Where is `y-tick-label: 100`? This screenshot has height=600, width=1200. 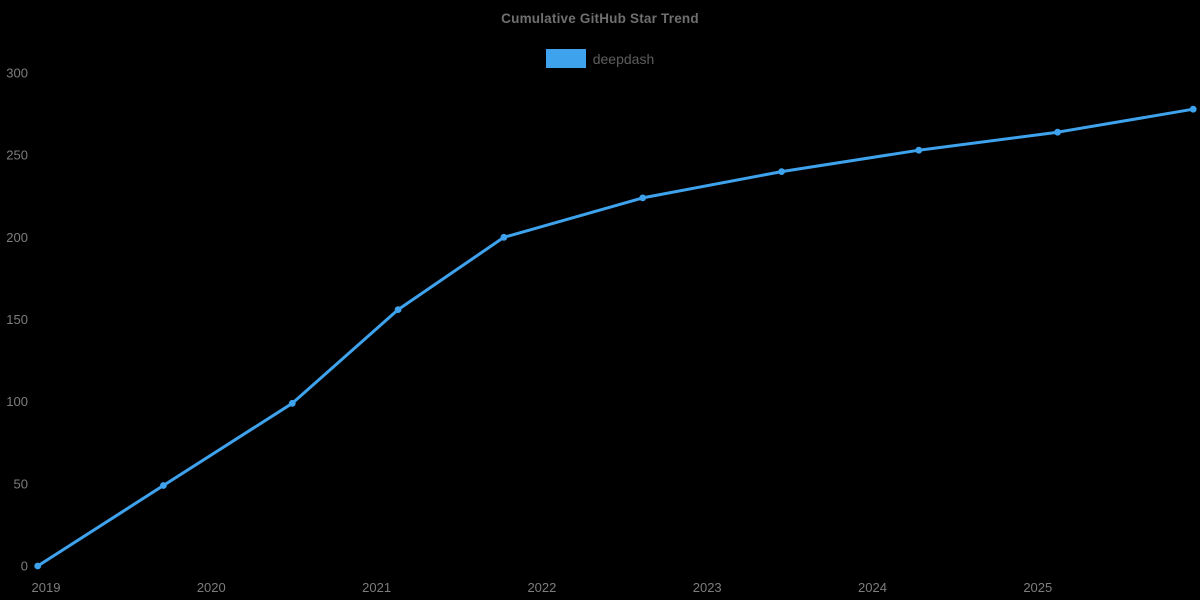 y-tick-label: 100 is located at coordinates (17, 401).